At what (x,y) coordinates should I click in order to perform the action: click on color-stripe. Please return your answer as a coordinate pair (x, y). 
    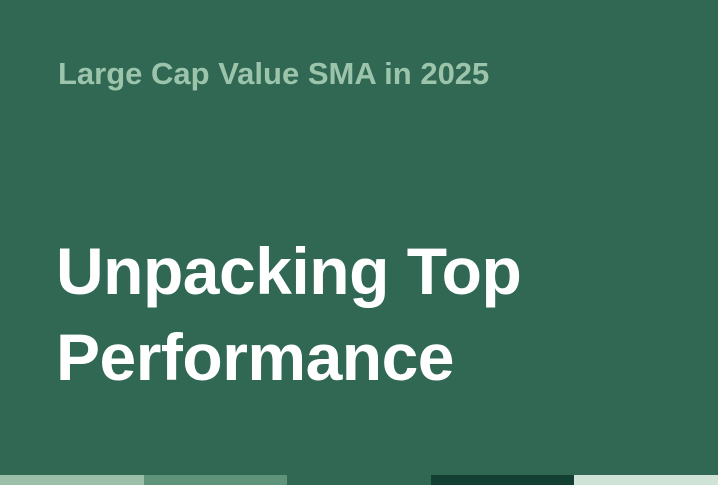
    Looking at the image, I should click on (359, 480).